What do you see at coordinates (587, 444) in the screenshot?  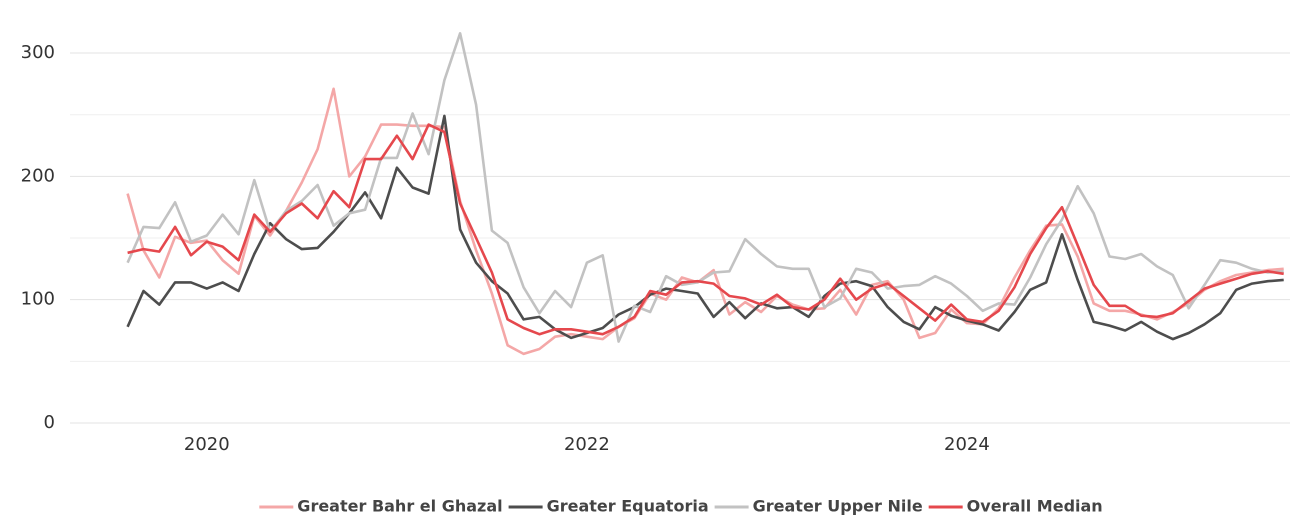 I see `x-tick-label: 2022` at bounding box center [587, 444].